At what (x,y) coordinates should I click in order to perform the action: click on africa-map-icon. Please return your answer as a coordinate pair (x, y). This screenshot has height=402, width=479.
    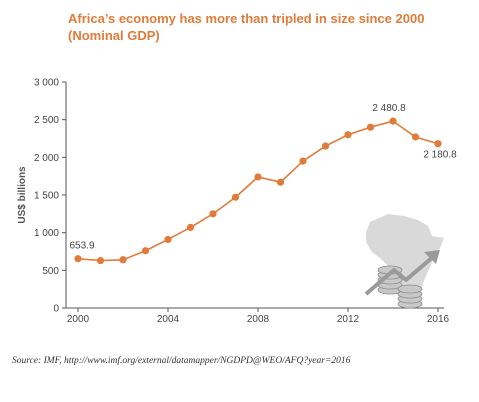
    Looking at the image, I should click on (405, 258).